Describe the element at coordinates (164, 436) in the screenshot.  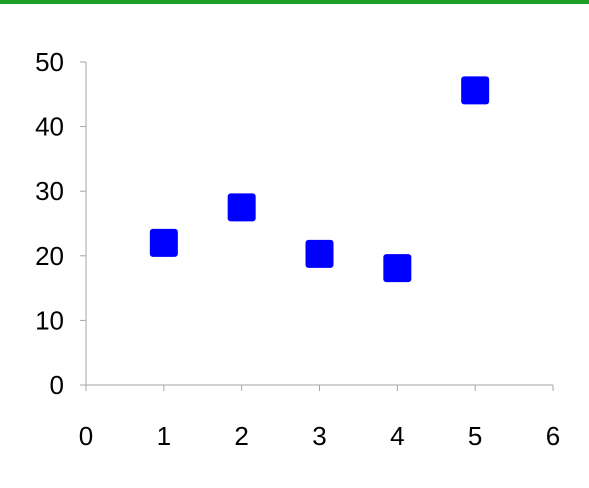
I see `x-tick-label: 1` at that location.